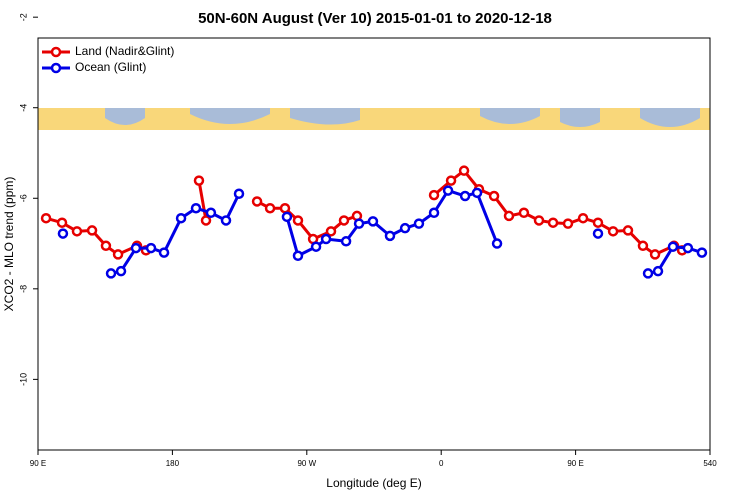 Image resolution: width=750 pixels, height=500 pixels. Describe the element at coordinates (23, 17) in the screenshot. I see `y-tick-label: -2` at that location.